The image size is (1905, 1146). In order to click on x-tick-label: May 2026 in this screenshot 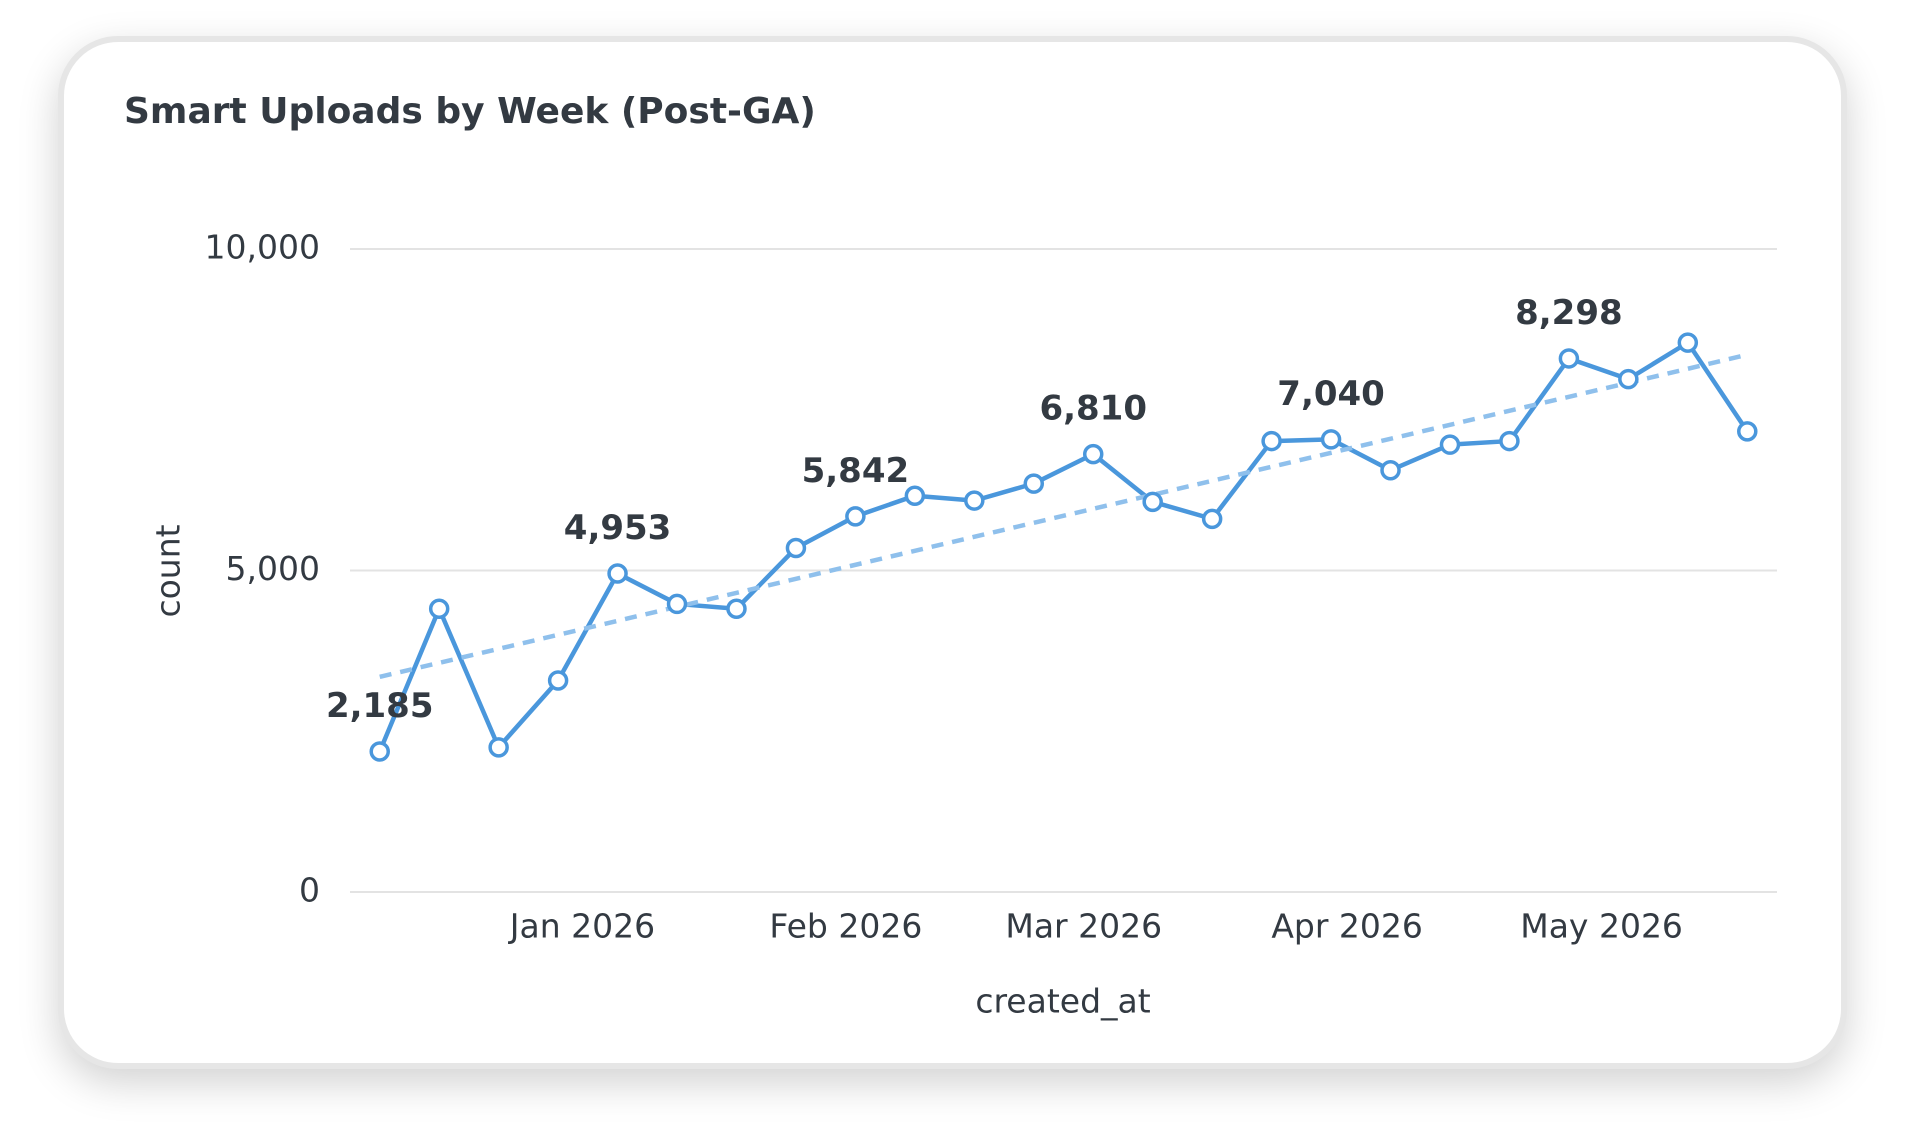, I will do `click(1601, 926)`.